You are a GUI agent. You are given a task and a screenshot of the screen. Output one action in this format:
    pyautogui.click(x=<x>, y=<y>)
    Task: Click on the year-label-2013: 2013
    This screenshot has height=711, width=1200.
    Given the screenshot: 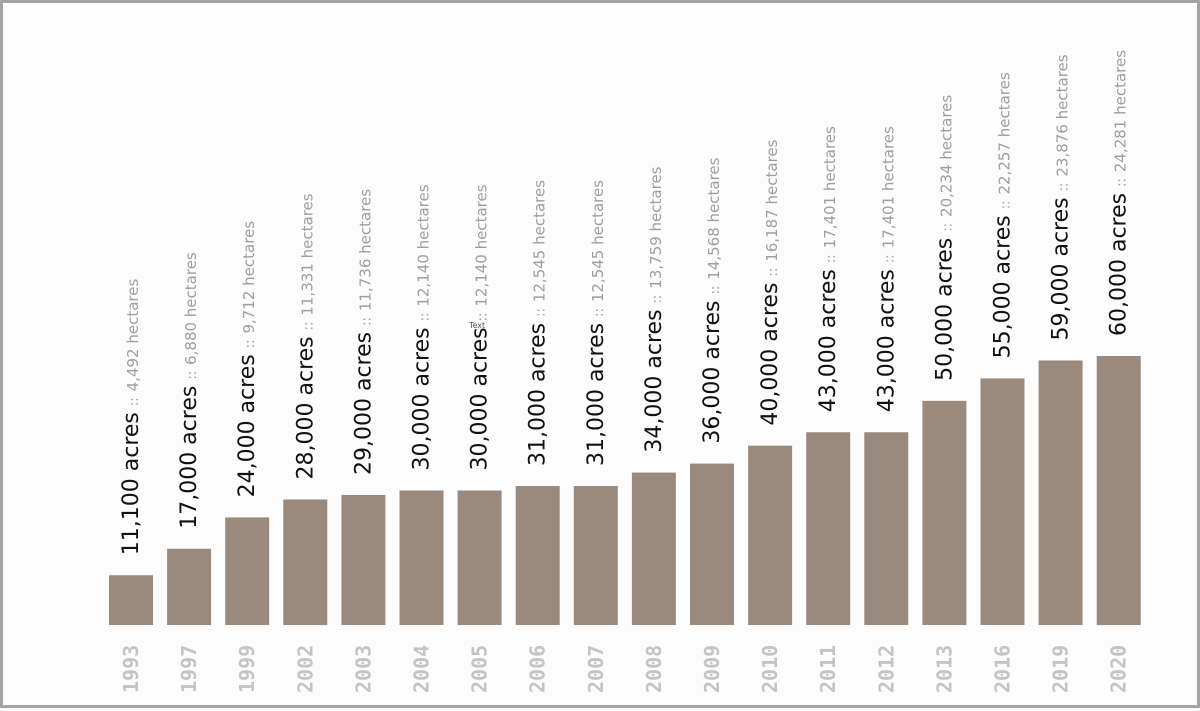 What is the action you would take?
    pyautogui.click(x=944, y=669)
    